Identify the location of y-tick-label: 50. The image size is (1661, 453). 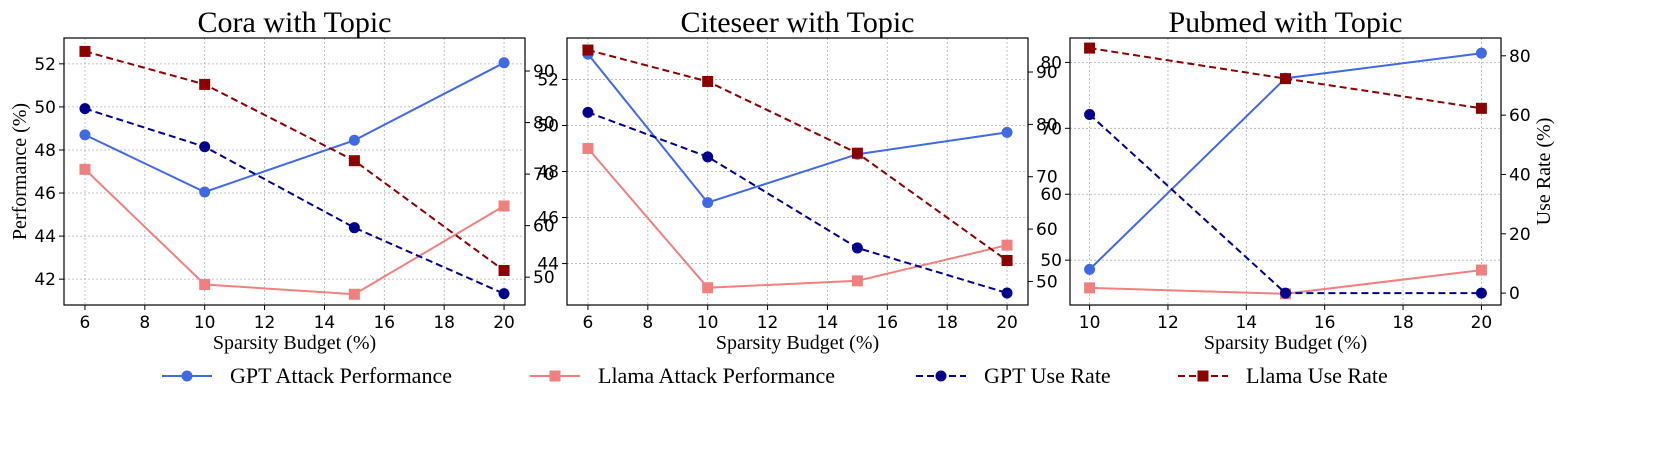
(45, 108).